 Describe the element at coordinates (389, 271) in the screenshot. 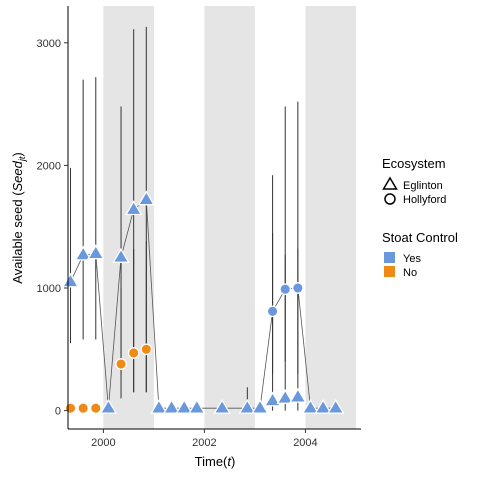

I see `legend-swatch-no` at that location.